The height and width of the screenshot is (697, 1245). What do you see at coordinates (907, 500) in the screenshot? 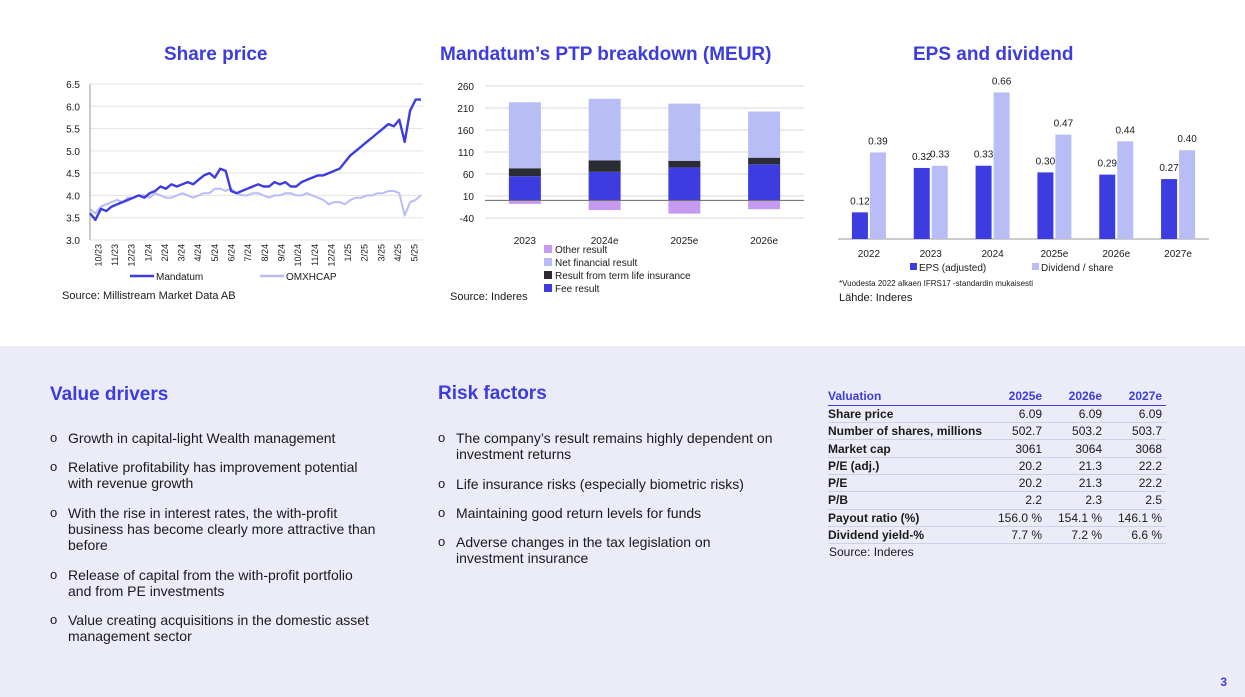
I see `valuation-row-label: P/B` at bounding box center [907, 500].